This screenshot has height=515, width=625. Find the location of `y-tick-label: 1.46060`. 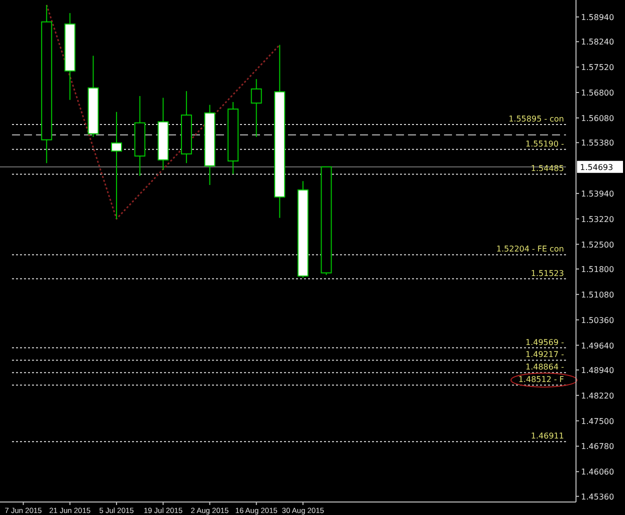

y-tick-label: 1.46060 is located at coordinates (597, 472).